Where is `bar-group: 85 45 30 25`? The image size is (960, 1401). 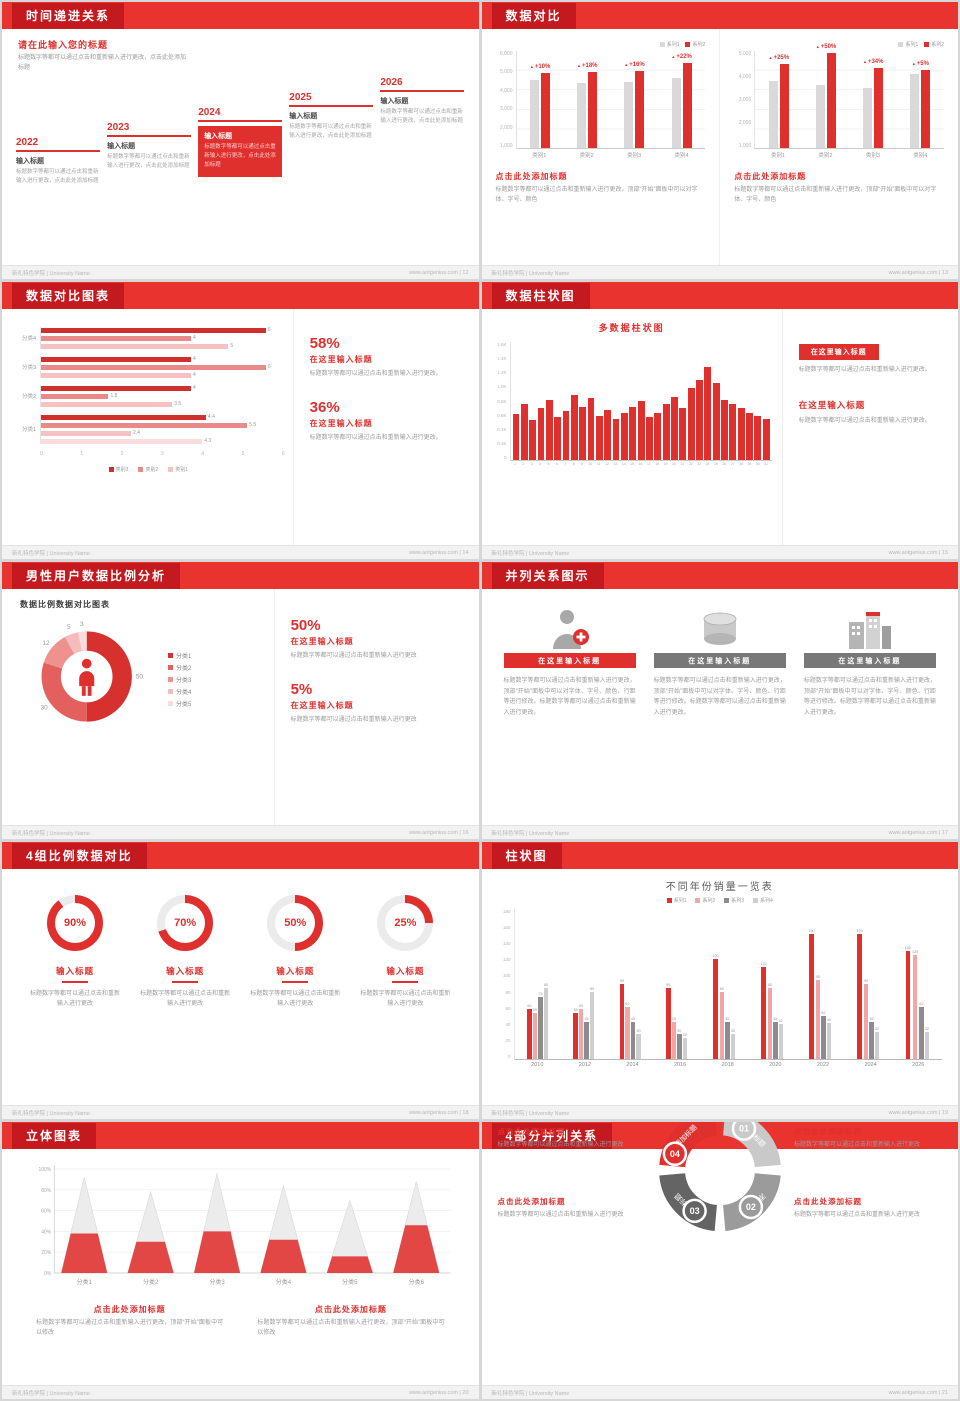 bar-group: 85 45 30 25 is located at coordinates (677, 1021).